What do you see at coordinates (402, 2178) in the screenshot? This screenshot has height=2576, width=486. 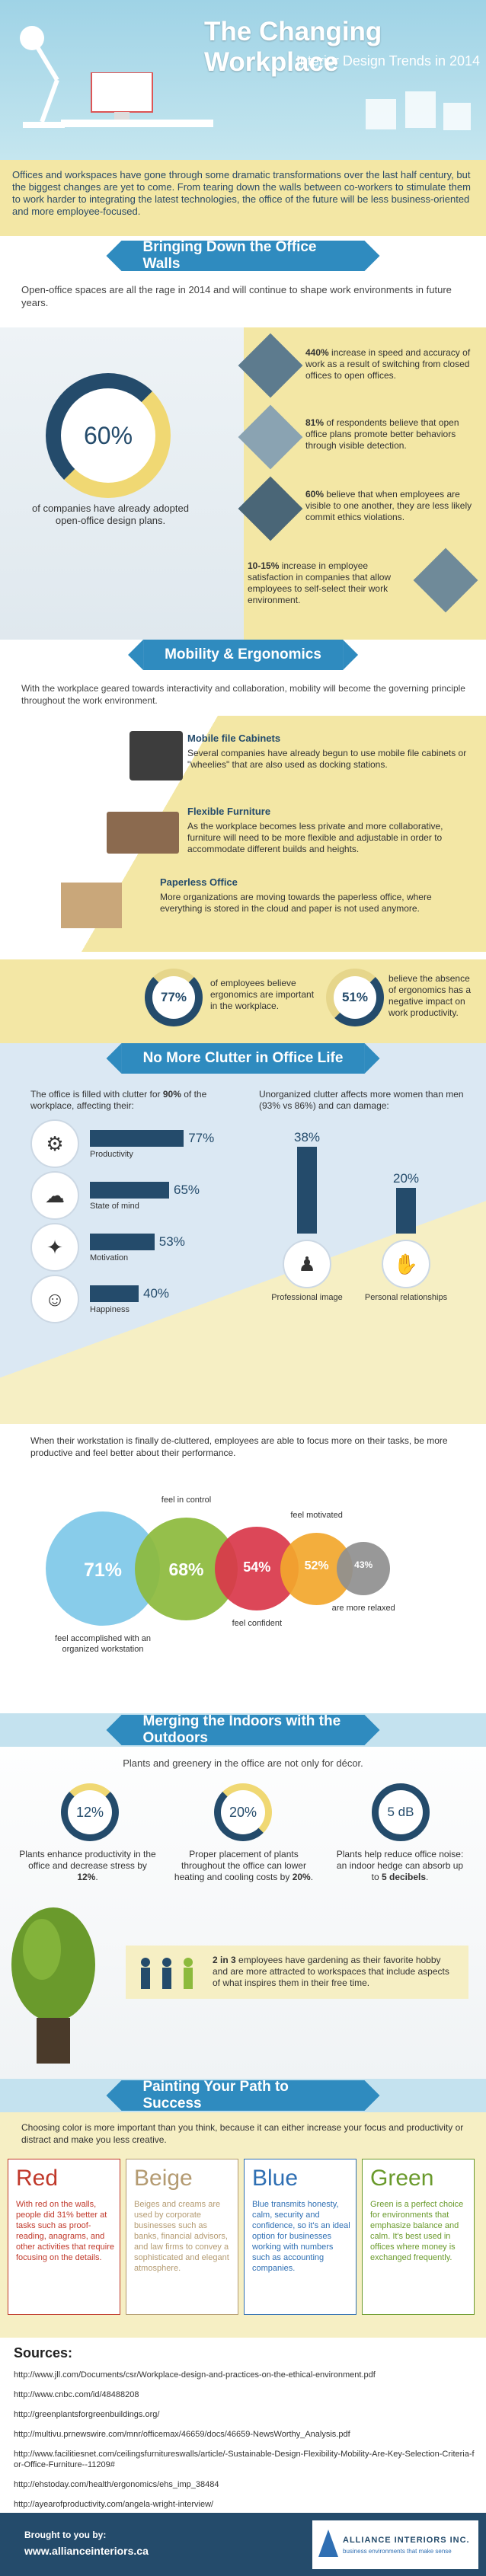 I see `color-card-title: Green` at bounding box center [402, 2178].